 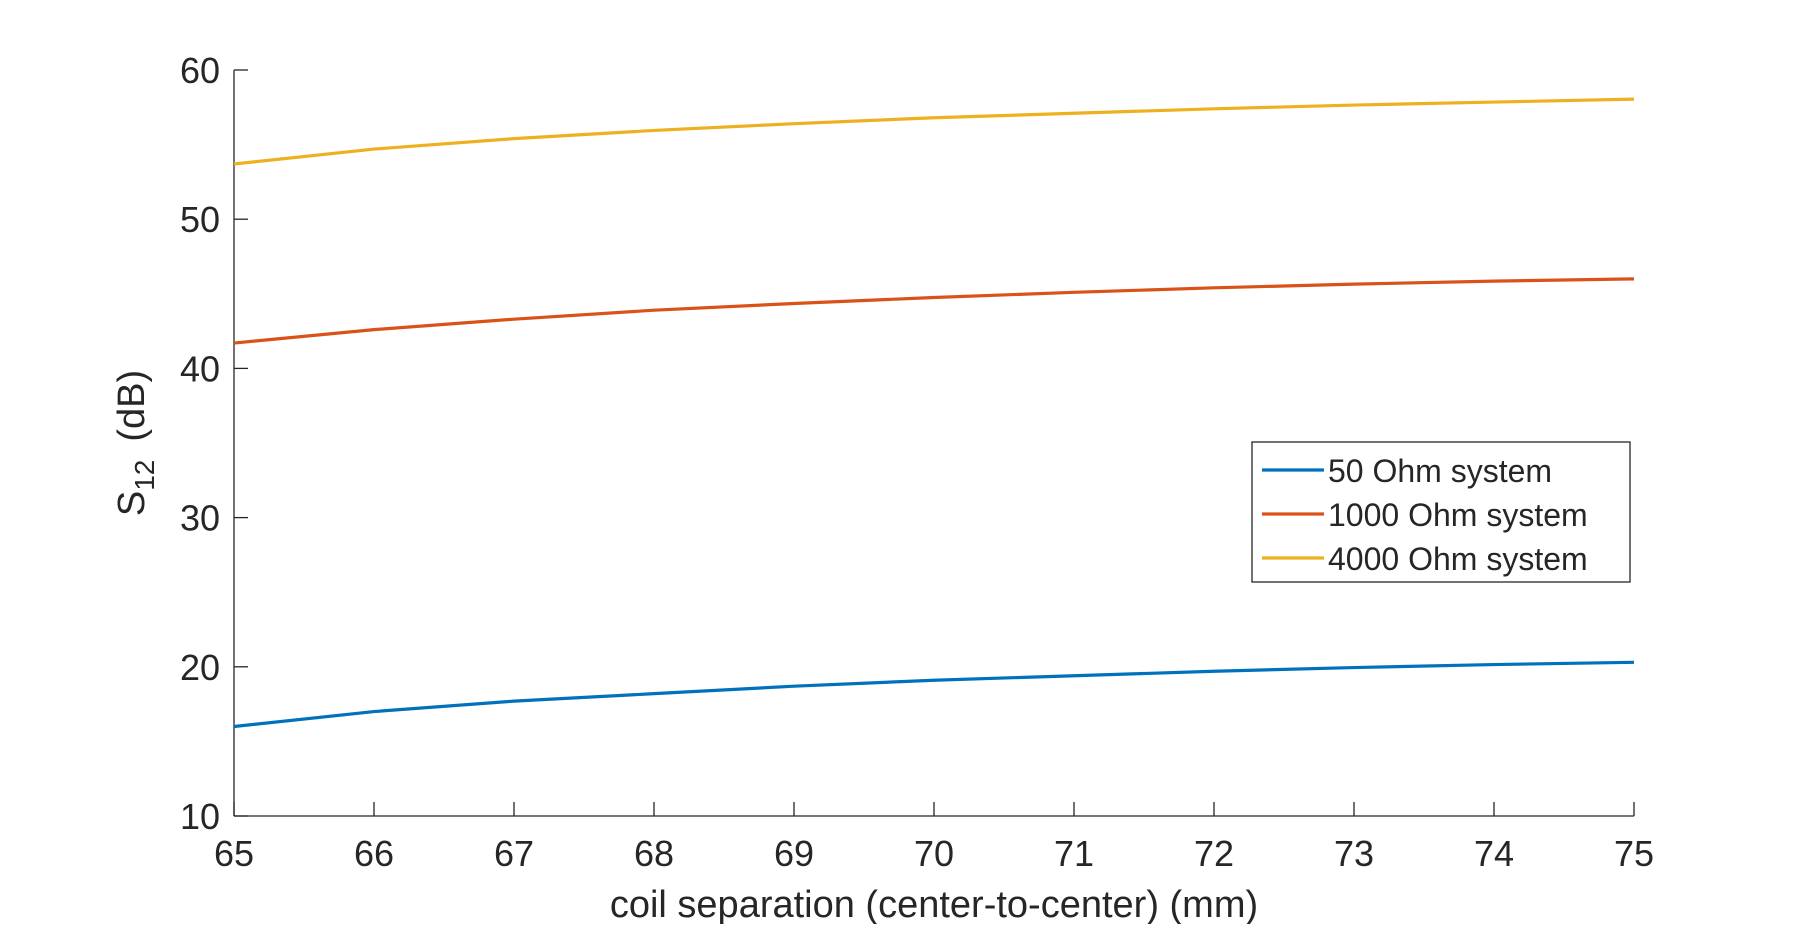 What do you see at coordinates (200, 70) in the screenshot?
I see `y-tick-label: 60` at bounding box center [200, 70].